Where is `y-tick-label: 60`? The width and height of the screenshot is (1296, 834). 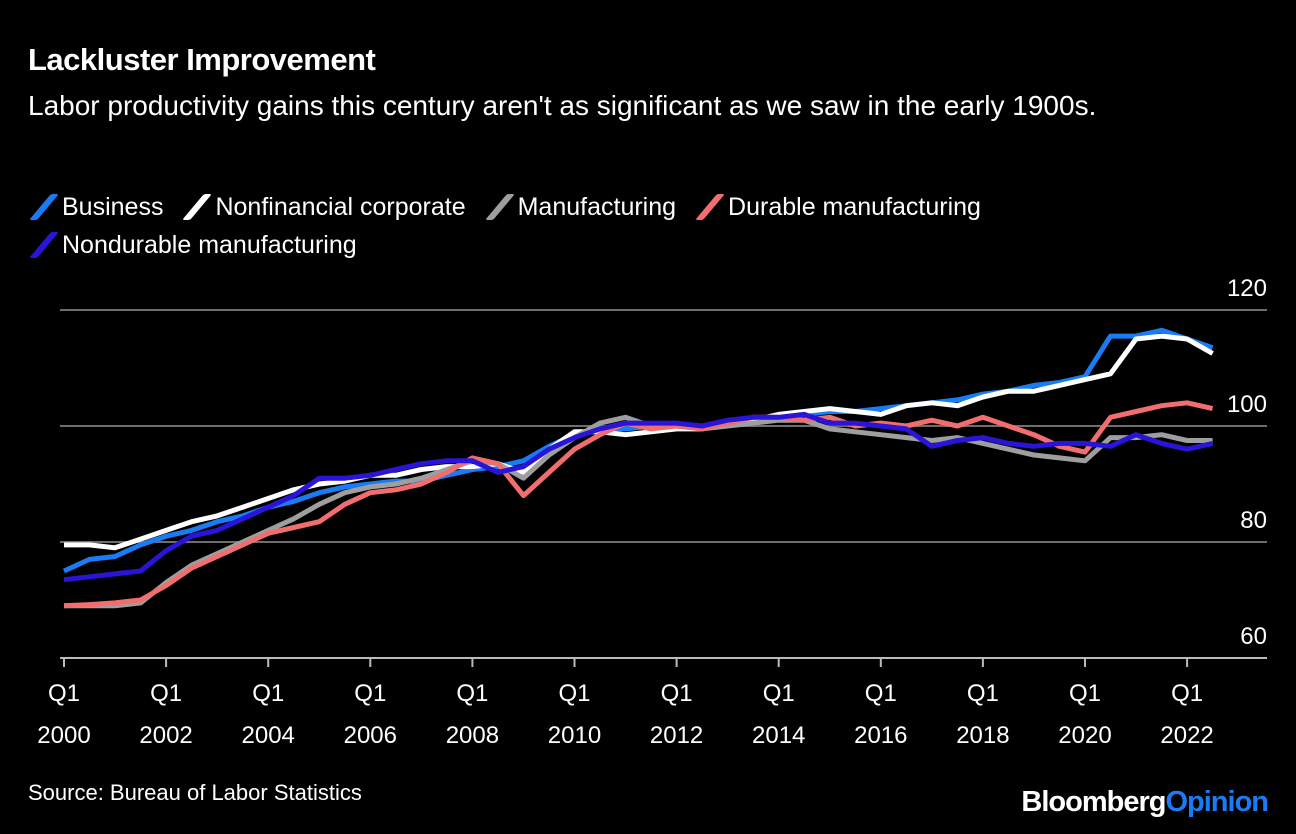 y-tick-label: 60 is located at coordinates (1253, 636).